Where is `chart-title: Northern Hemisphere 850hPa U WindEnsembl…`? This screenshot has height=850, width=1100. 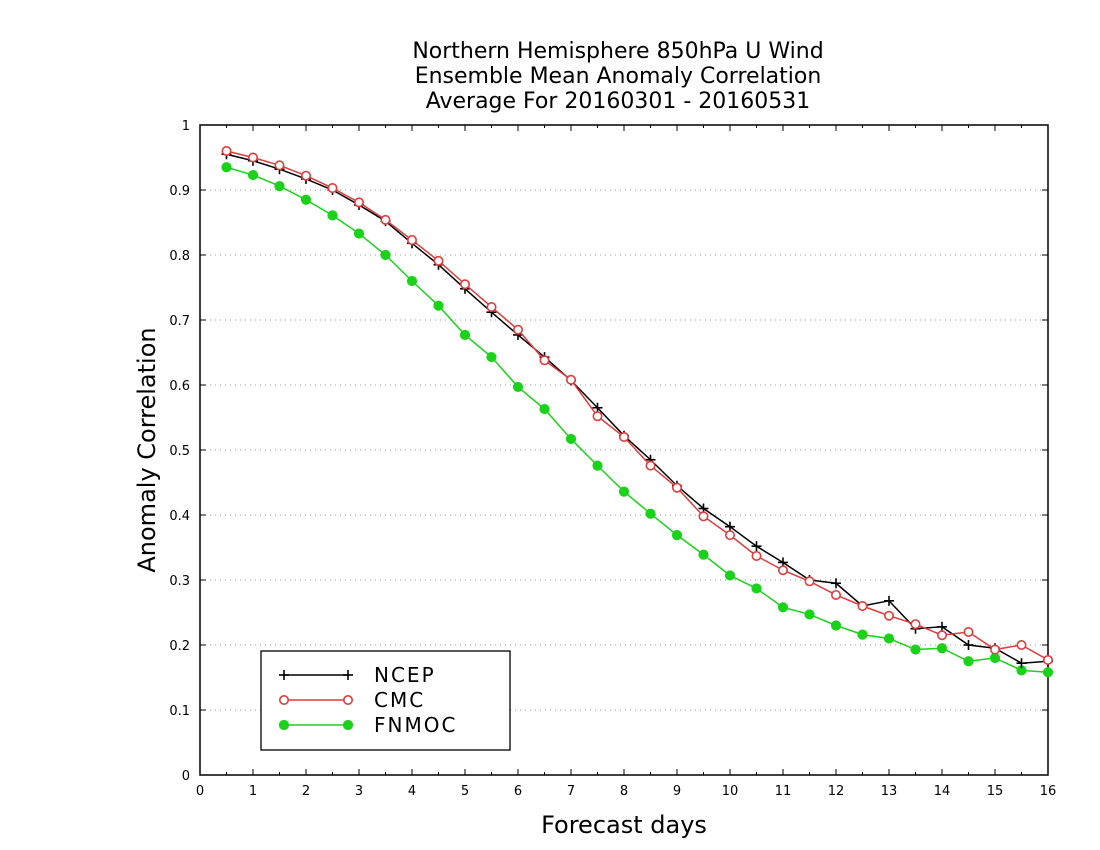 chart-title: Northern Hemisphere 850hPa U WindEnsembl… is located at coordinates (617, 76).